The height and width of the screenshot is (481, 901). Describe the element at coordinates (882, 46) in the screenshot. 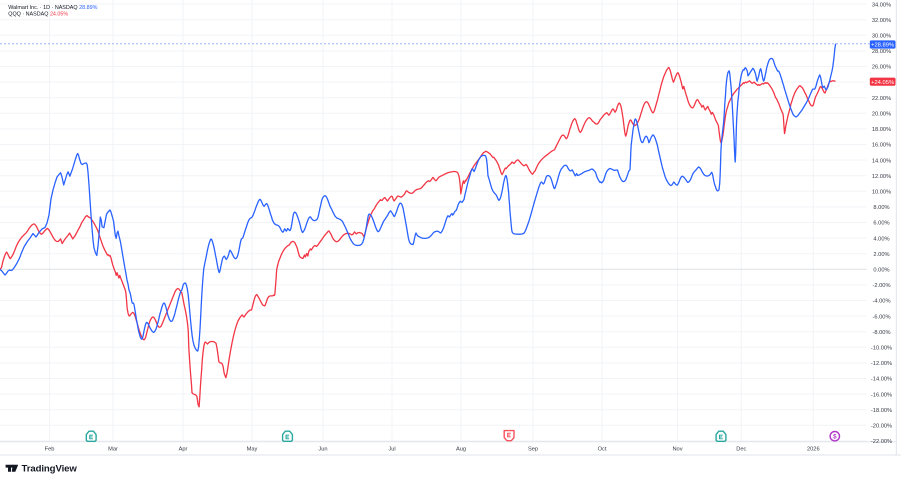

I see `svg-text: +28.89%` at that location.